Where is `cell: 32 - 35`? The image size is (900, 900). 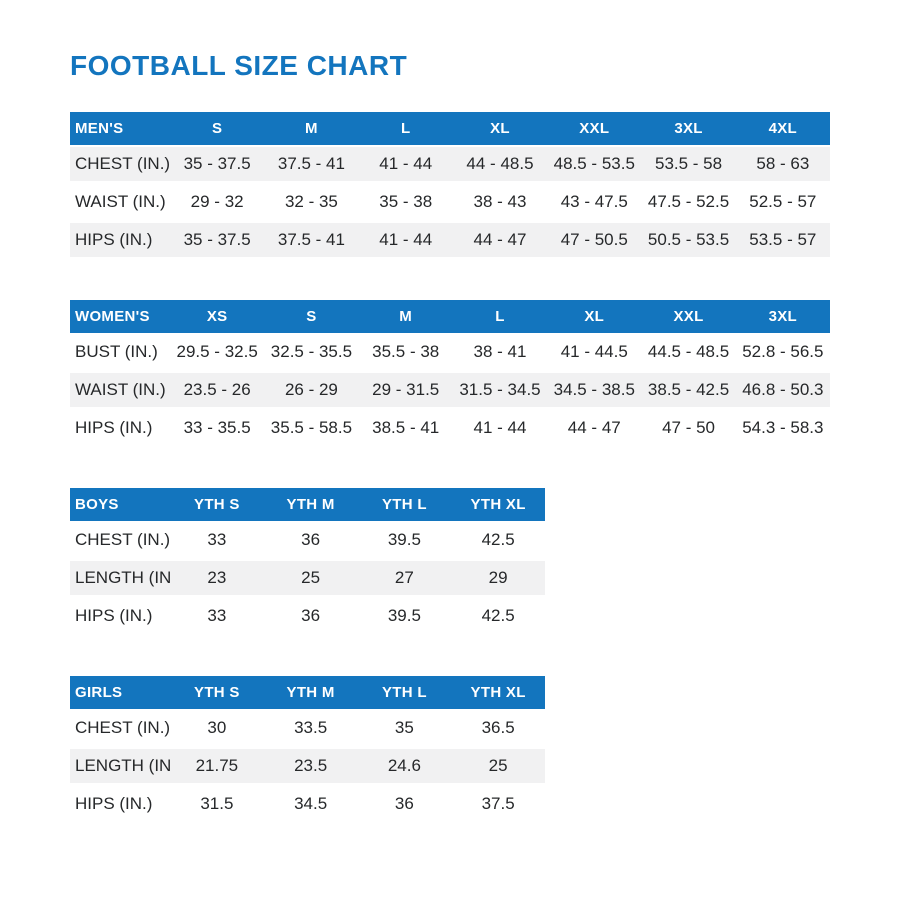
cell: 32 - 35 is located at coordinates (311, 201).